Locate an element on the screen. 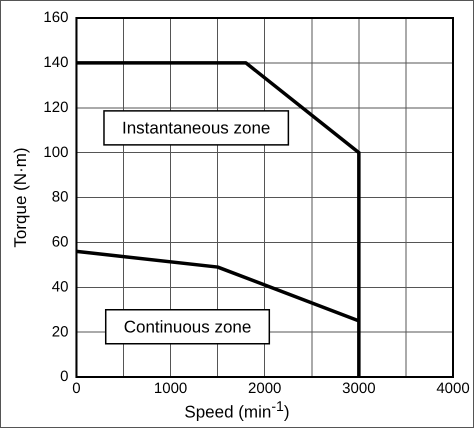 This screenshot has width=474, height=428. y-tick-label: 80 is located at coordinates (60, 197).